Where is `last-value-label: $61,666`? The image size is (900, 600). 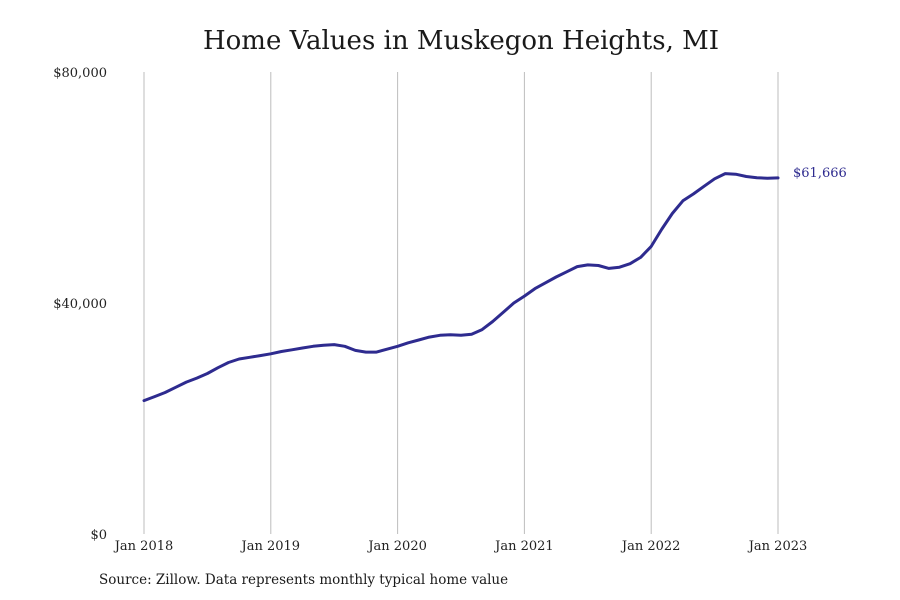 last-value-label: $61,666 is located at coordinates (820, 173).